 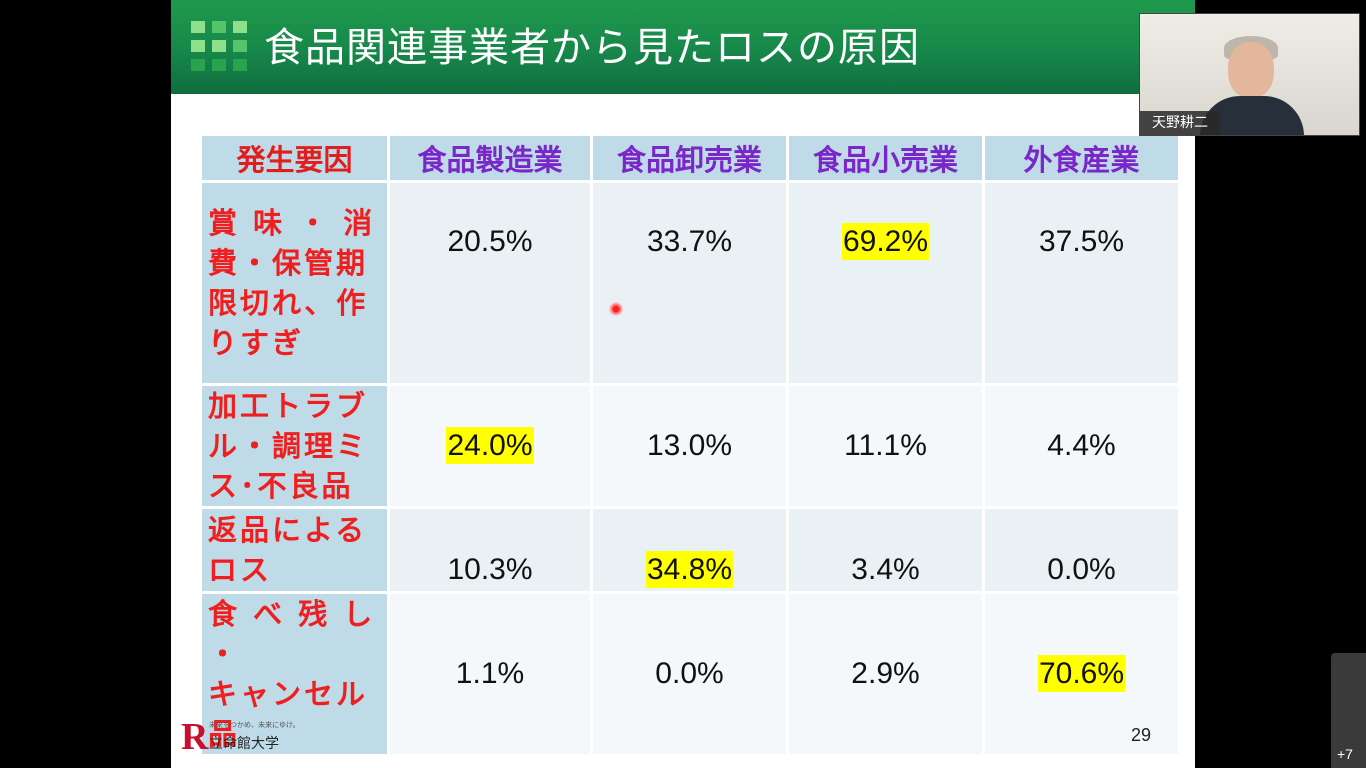 I want to click on title-bar: 食品関連事業者から見たロスの原因, so click(x=683, y=47).